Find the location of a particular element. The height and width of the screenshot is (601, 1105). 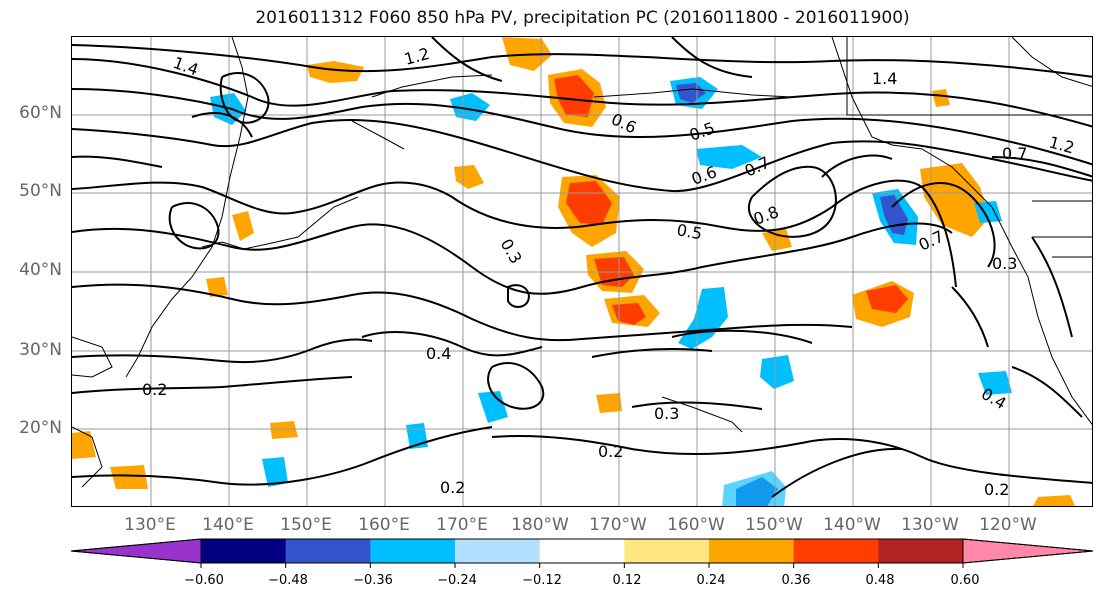

lon-label: 140°E is located at coordinates (228, 525).